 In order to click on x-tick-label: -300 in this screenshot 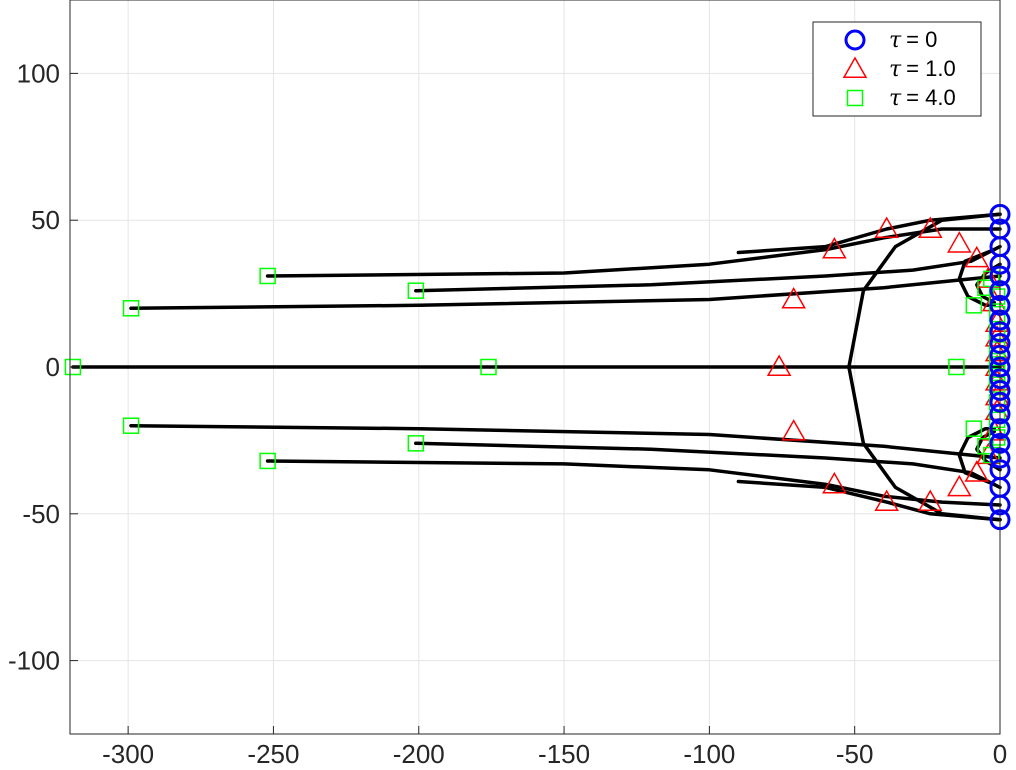, I will do `click(128, 754)`.